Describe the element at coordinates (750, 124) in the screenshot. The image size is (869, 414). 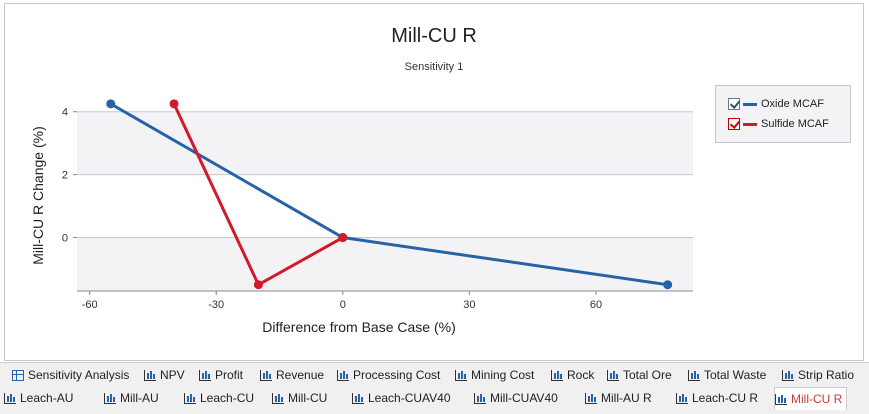
I see `legend-swatch-sulfide` at that location.